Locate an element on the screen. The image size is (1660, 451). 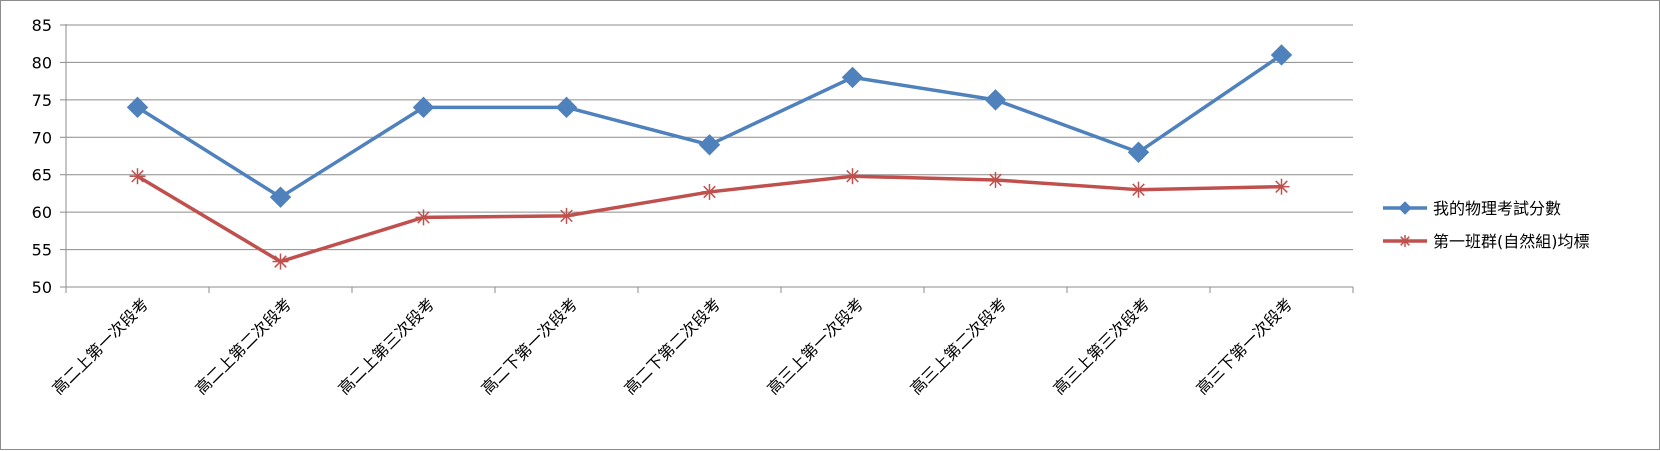
y-tick-label: 60 is located at coordinates (42, 212).